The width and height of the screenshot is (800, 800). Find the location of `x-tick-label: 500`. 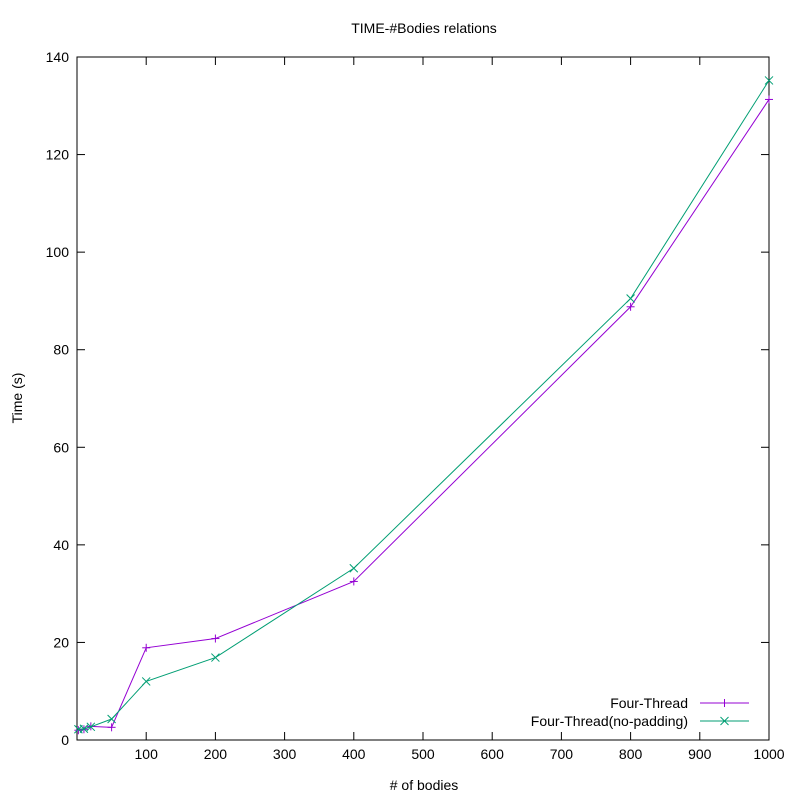

x-tick-label: 500 is located at coordinates (423, 754).